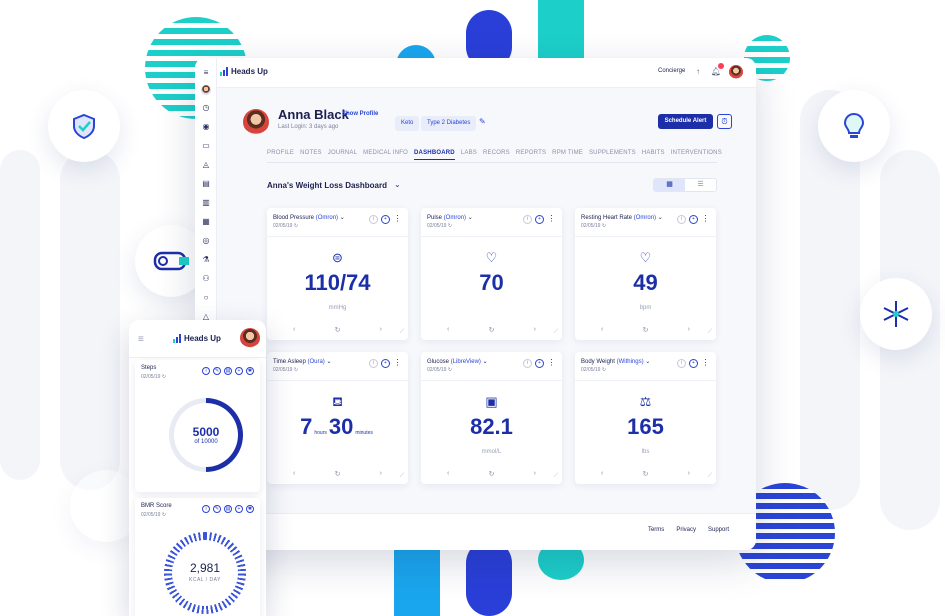  I want to click on profile-icon: ◉, so click(206, 126).